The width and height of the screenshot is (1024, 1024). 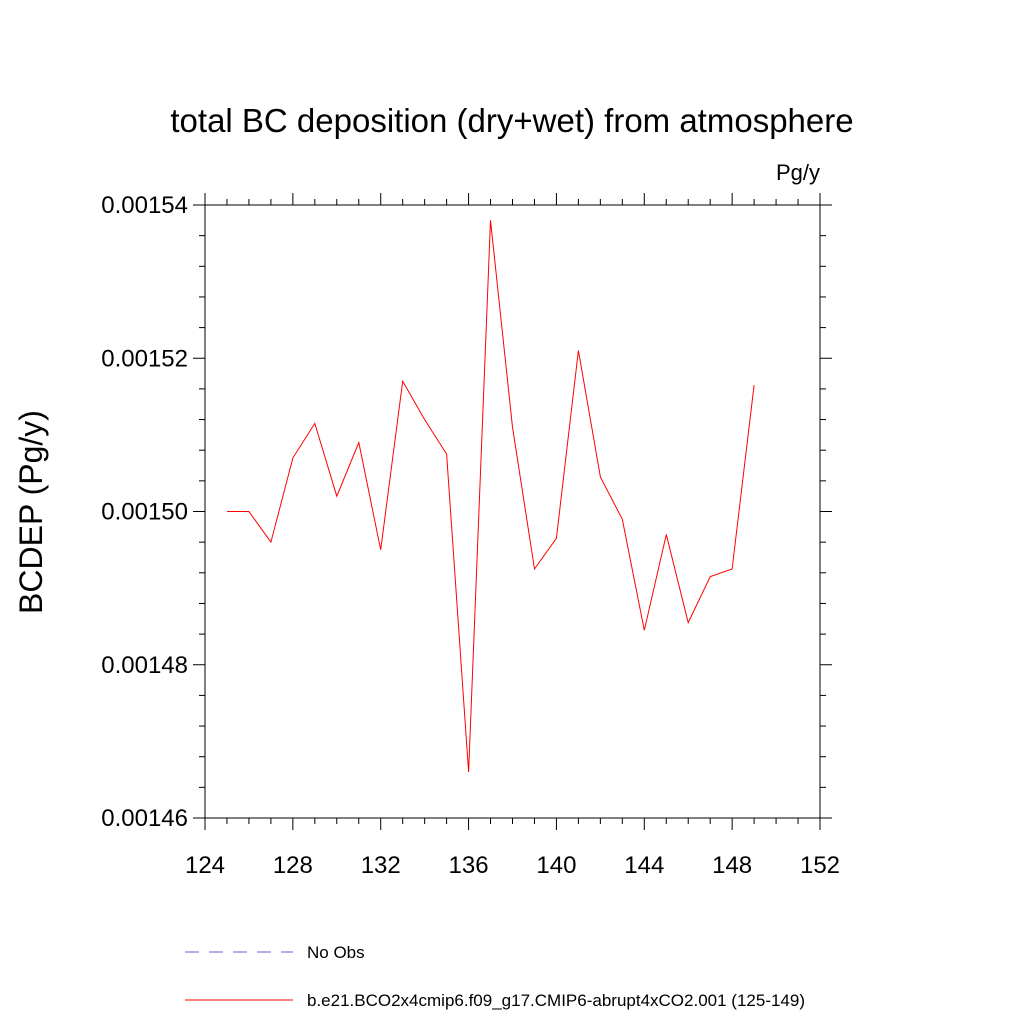 I want to click on x-tick-label: 152, so click(x=820, y=865).